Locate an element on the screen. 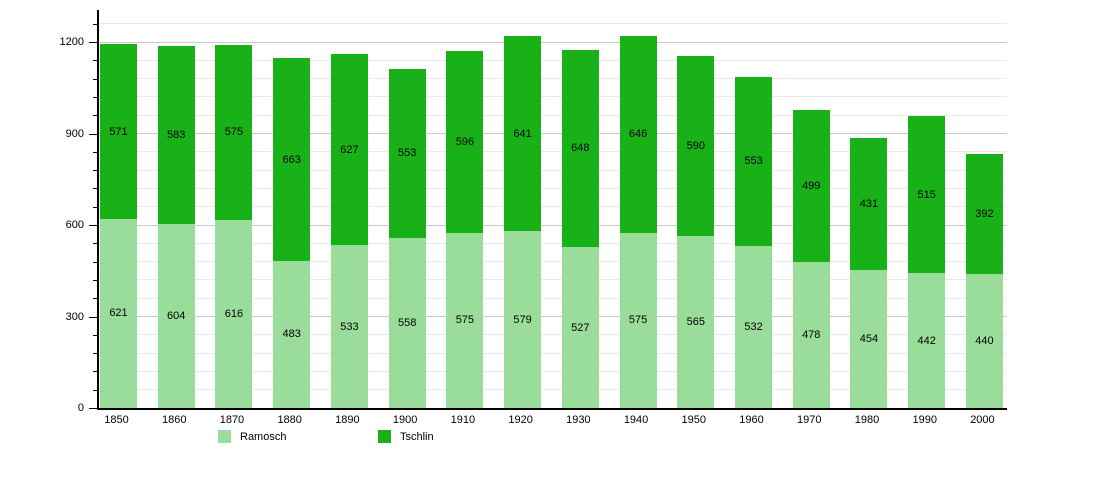  bar-value-label-ramosch-1920: 579 is located at coordinates (522, 319).